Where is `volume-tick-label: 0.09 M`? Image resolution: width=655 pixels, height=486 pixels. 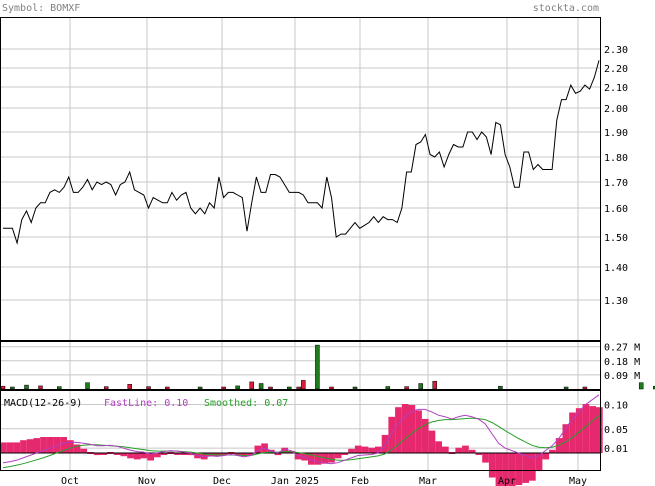 volume-tick-label: 0.09 M is located at coordinates (622, 376).